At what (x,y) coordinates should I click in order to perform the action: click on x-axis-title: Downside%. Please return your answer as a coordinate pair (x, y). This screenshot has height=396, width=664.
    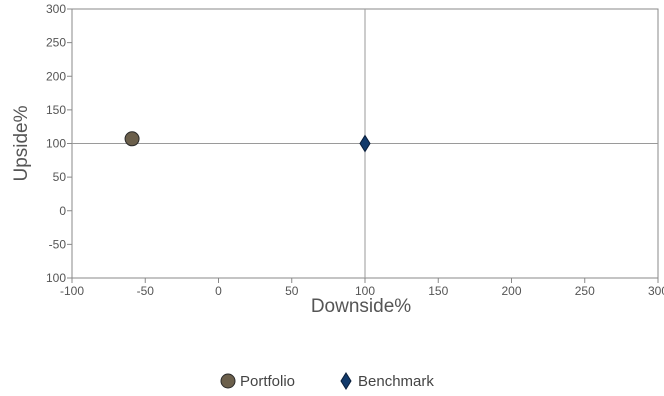
    Looking at the image, I should click on (361, 306).